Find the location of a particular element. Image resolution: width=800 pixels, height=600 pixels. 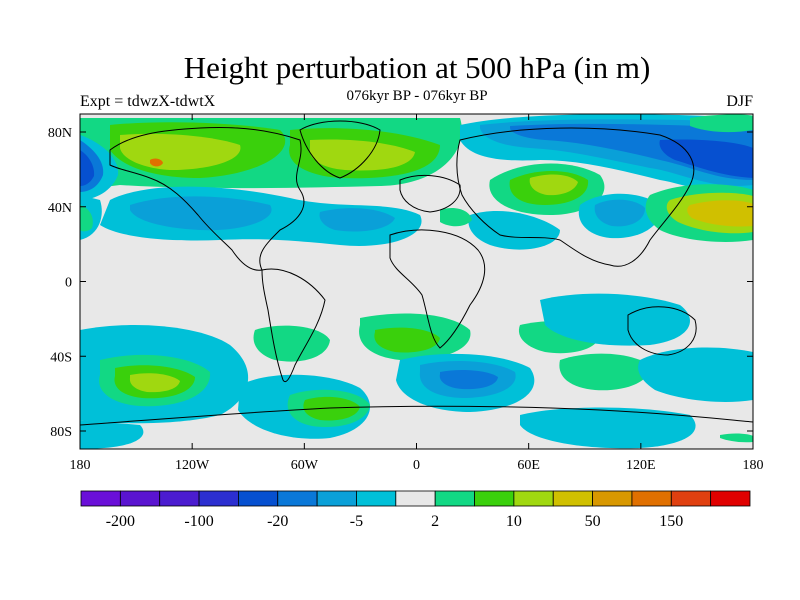

coastline-north-america is located at coordinates (207, 199).